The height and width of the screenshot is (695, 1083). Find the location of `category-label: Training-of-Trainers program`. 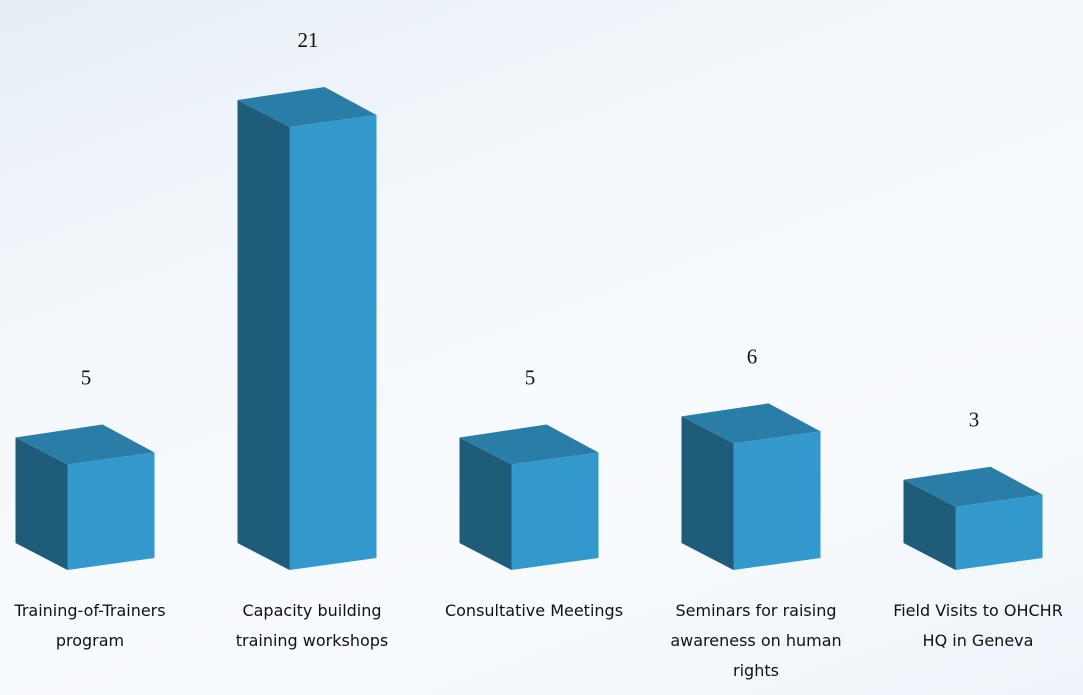

category-label: Training-of-Trainers program is located at coordinates (90, 625).